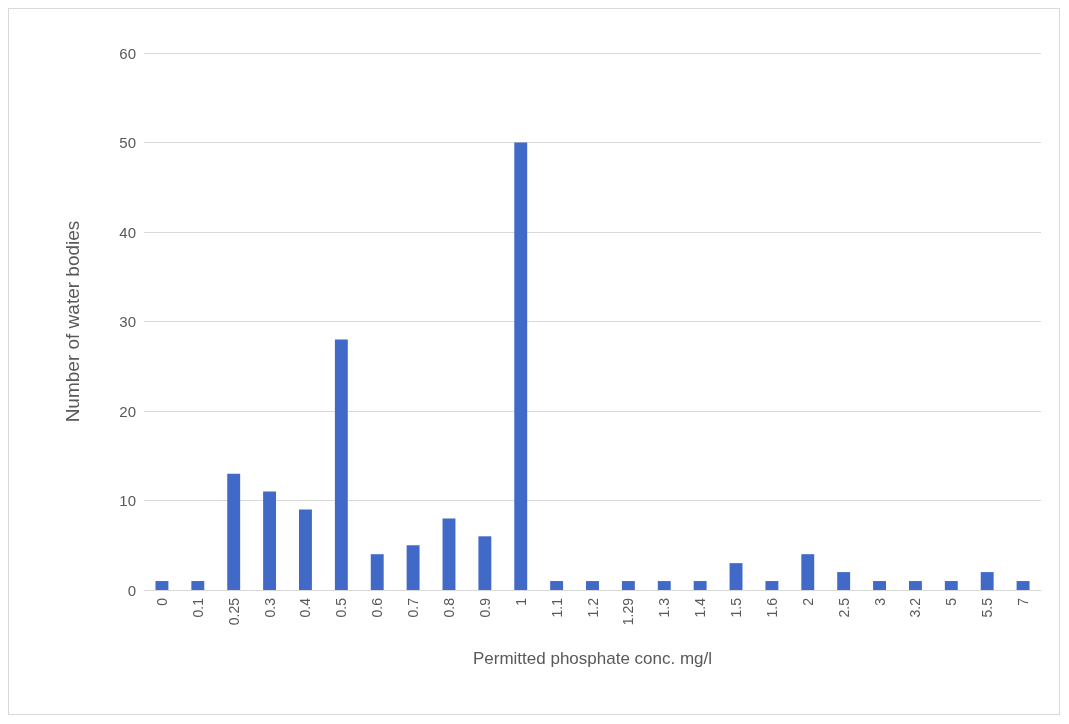  Describe the element at coordinates (127, 142) in the screenshot. I see `y-tick-label: 50` at that location.